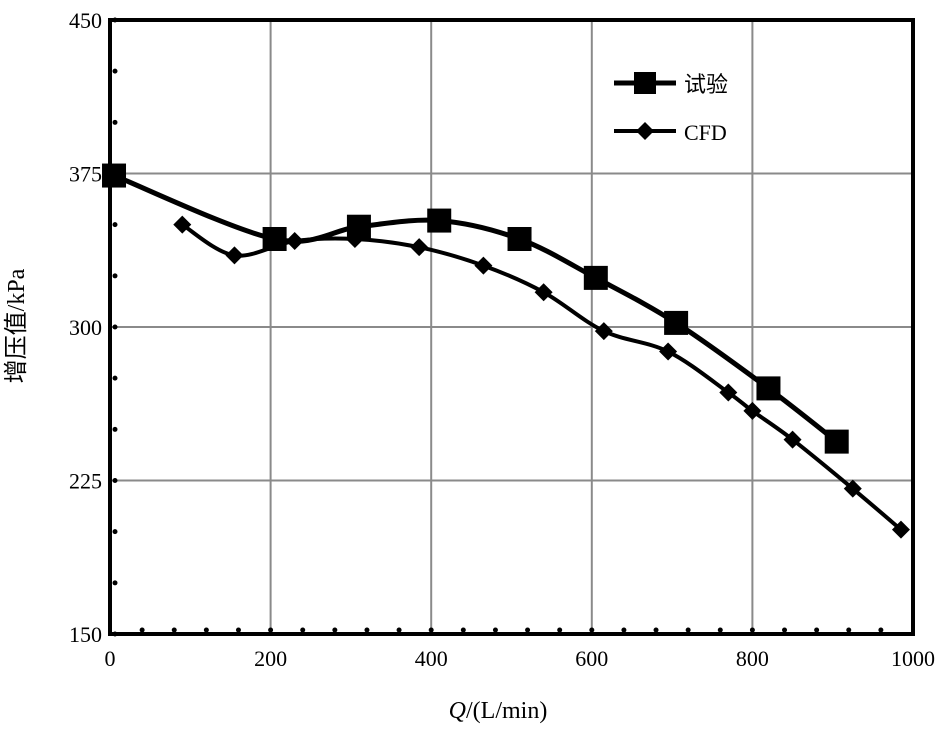 Image resolution: width=941 pixels, height=733 pixels. What do you see at coordinates (85, 634) in the screenshot?
I see `y-tick-label: 150` at bounding box center [85, 634].